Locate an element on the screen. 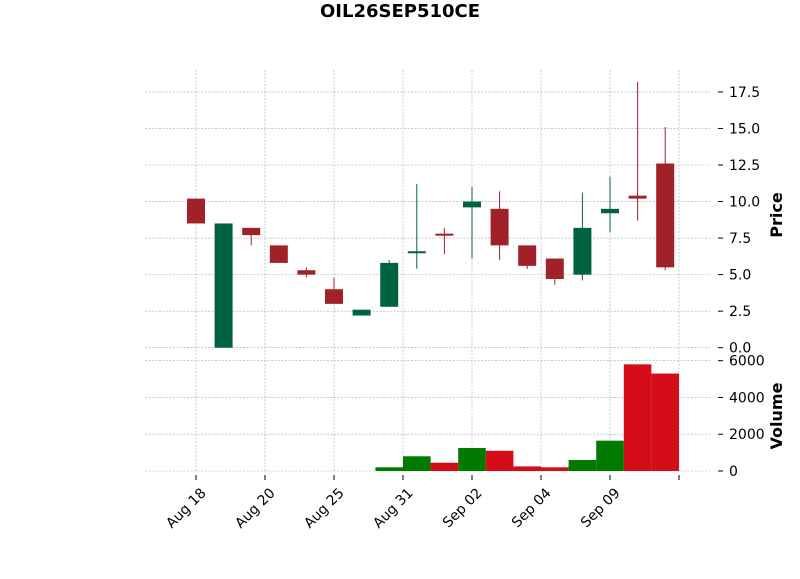 This screenshot has width=800, height=579. price-axis-label: Price is located at coordinates (776, 215).